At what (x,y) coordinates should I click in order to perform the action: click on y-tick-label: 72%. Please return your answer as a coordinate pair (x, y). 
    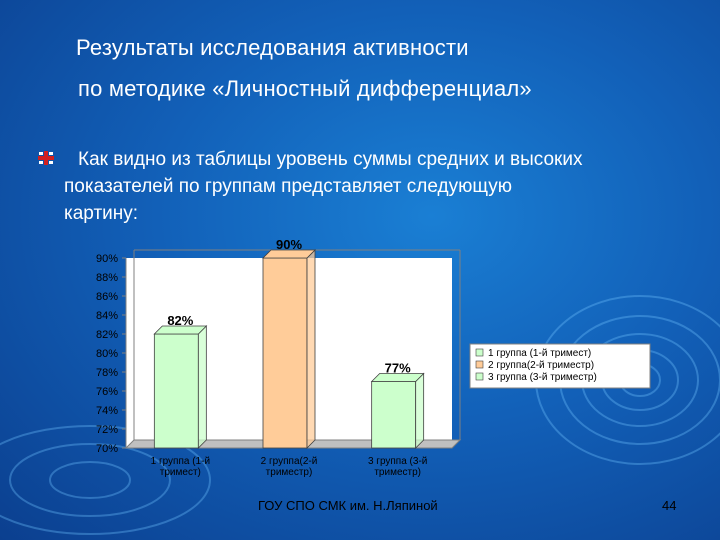
    Looking at the image, I should click on (107, 430).